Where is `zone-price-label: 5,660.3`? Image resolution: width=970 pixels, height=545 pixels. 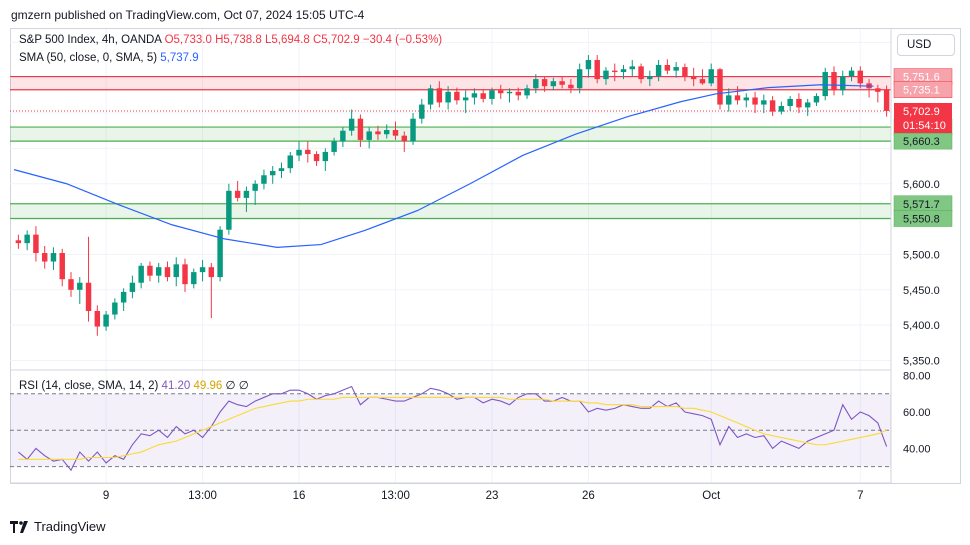 zone-price-label: 5,660.3 is located at coordinates (921, 142).